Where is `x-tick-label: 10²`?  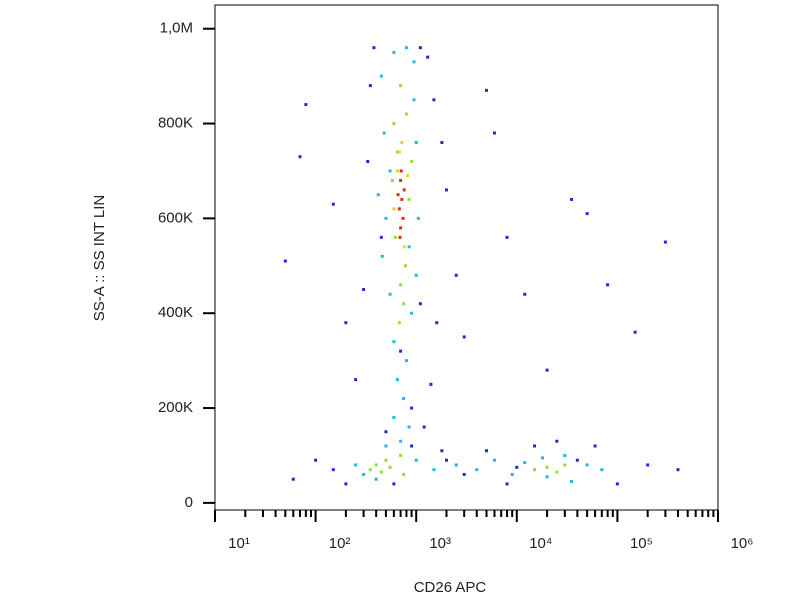
x-tick-label: 10² is located at coordinates (340, 543).